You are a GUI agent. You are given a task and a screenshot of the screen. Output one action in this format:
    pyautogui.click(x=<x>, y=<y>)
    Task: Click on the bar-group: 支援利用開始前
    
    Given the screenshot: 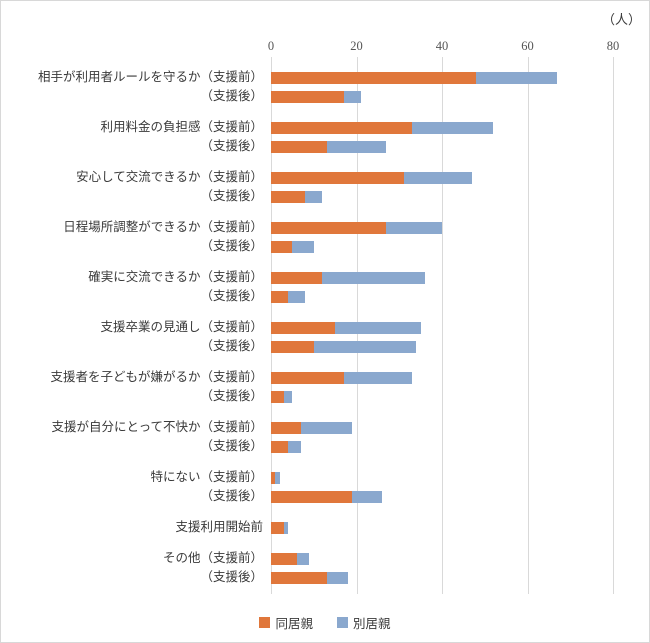 What is the action you would take?
    pyautogui.click(x=325, y=527)
    